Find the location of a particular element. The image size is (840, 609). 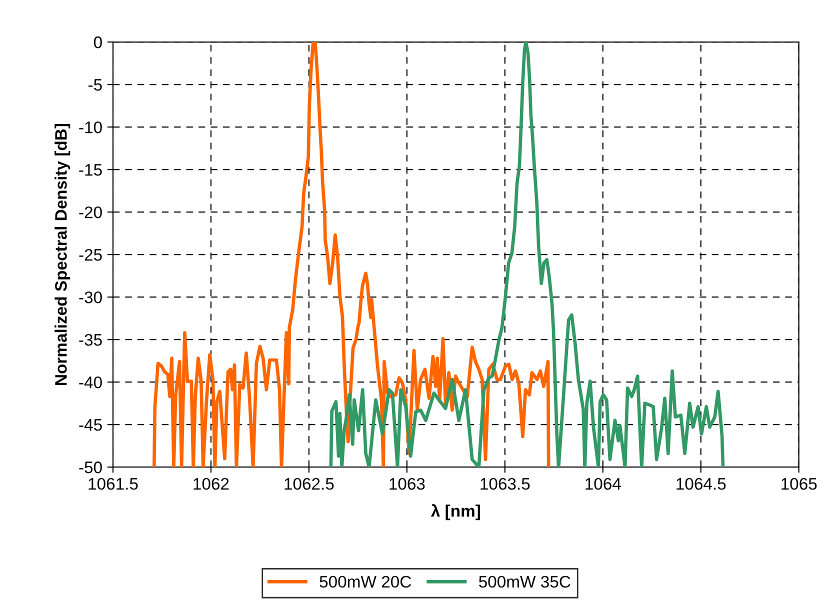

x-tick-label: 1062 is located at coordinates (211, 484).